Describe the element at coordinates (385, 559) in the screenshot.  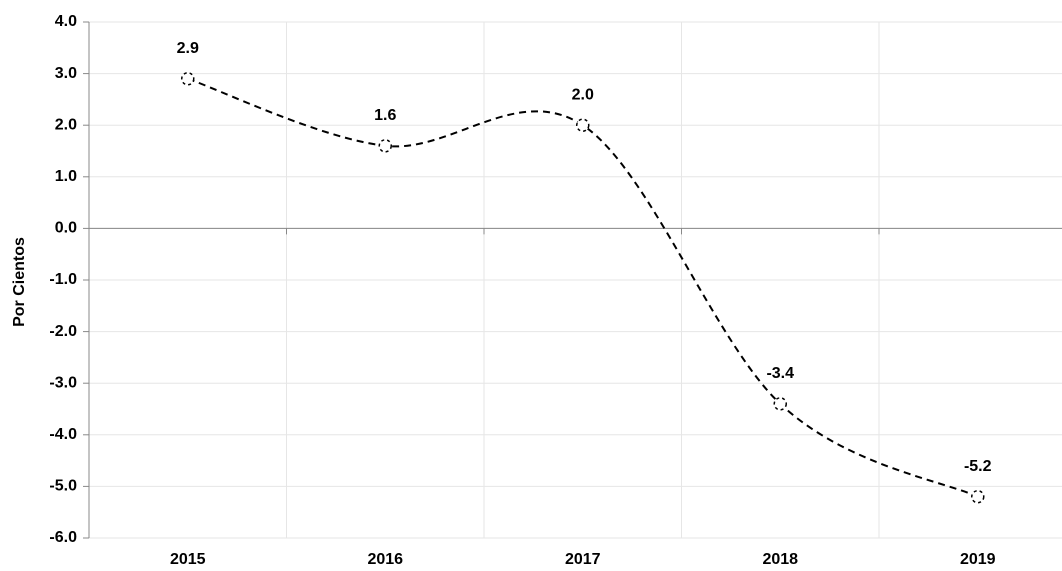
I see `x-tick-label: 2016` at that location.